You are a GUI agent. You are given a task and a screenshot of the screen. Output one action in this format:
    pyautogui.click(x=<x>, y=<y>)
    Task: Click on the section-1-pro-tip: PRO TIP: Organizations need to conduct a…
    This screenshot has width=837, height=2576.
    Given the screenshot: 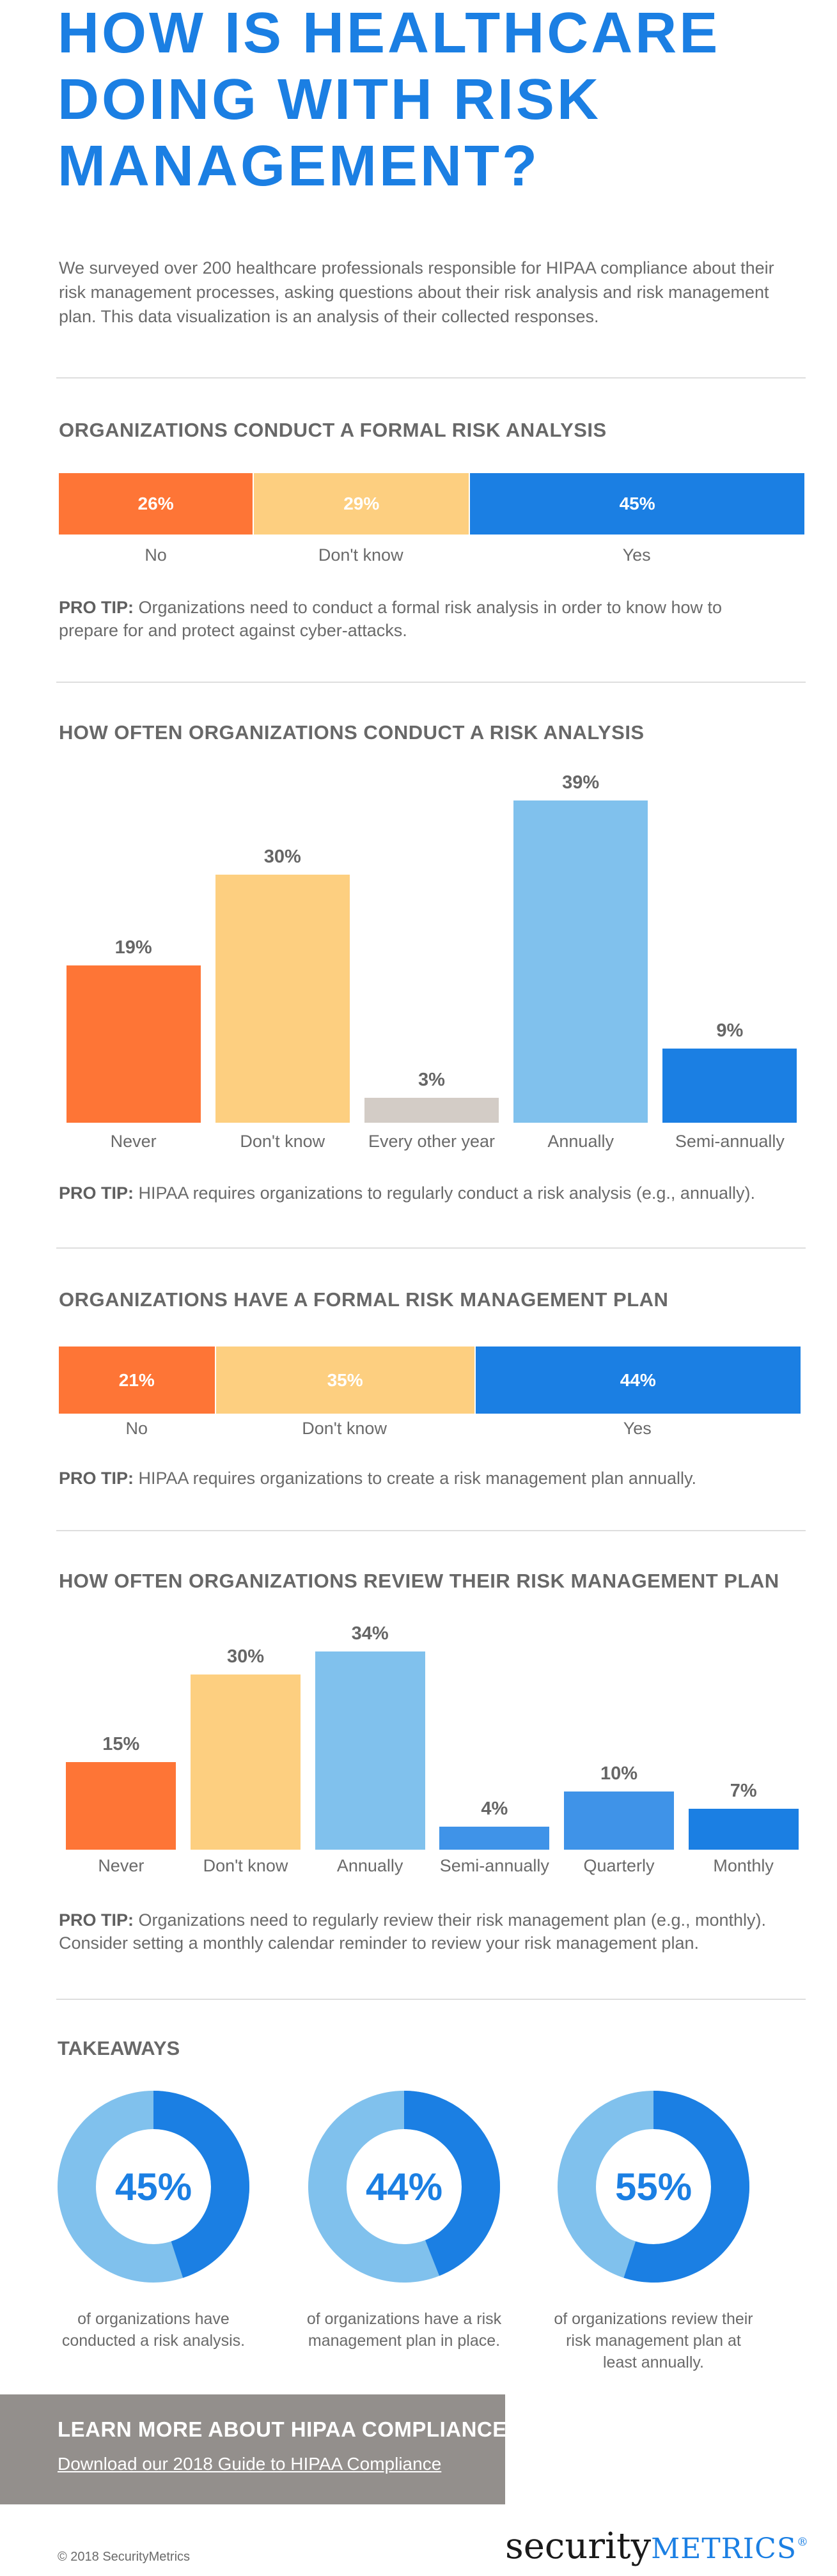 What is the action you would take?
    pyautogui.click(x=410, y=619)
    